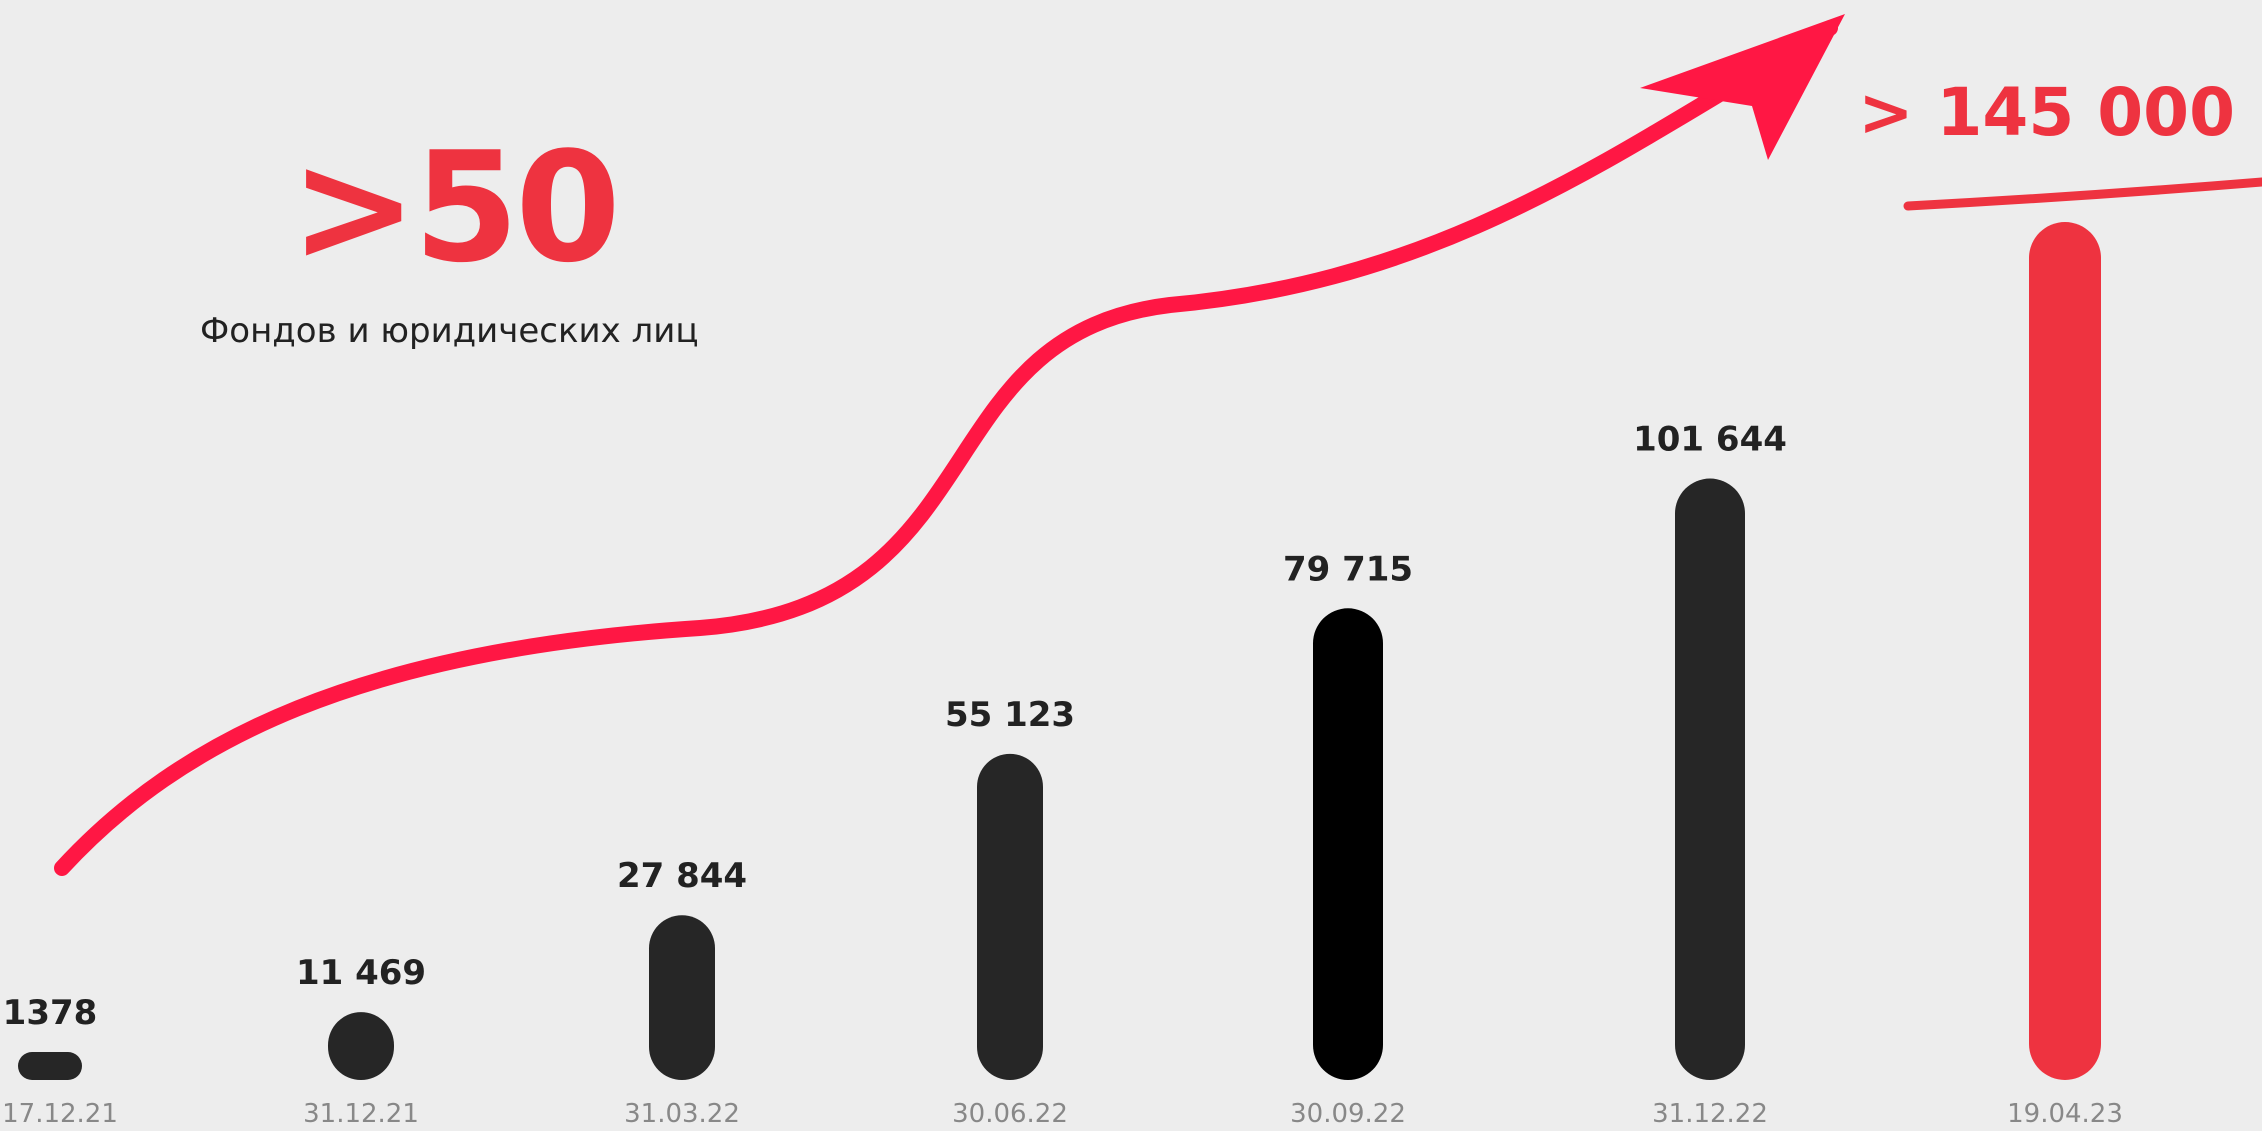  Describe the element at coordinates (50, 1013) in the screenshot. I see `value-label: 1378` at that location.